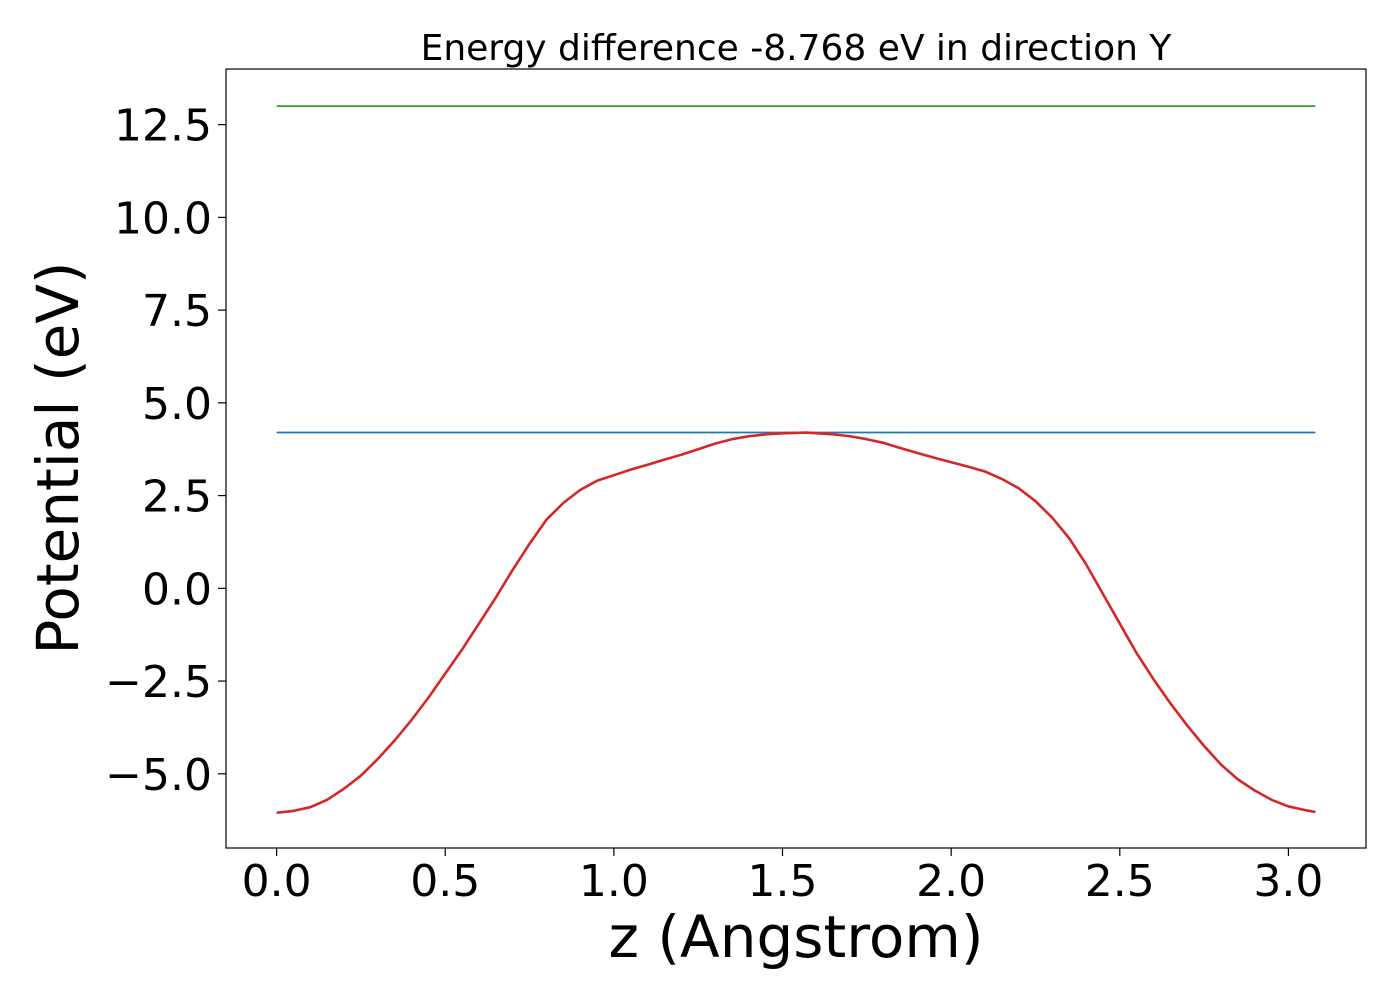  What do you see at coordinates (951, 881) in the screenshot?
I see `x-tick-label: 2.0` at bounding box center [951, 881].